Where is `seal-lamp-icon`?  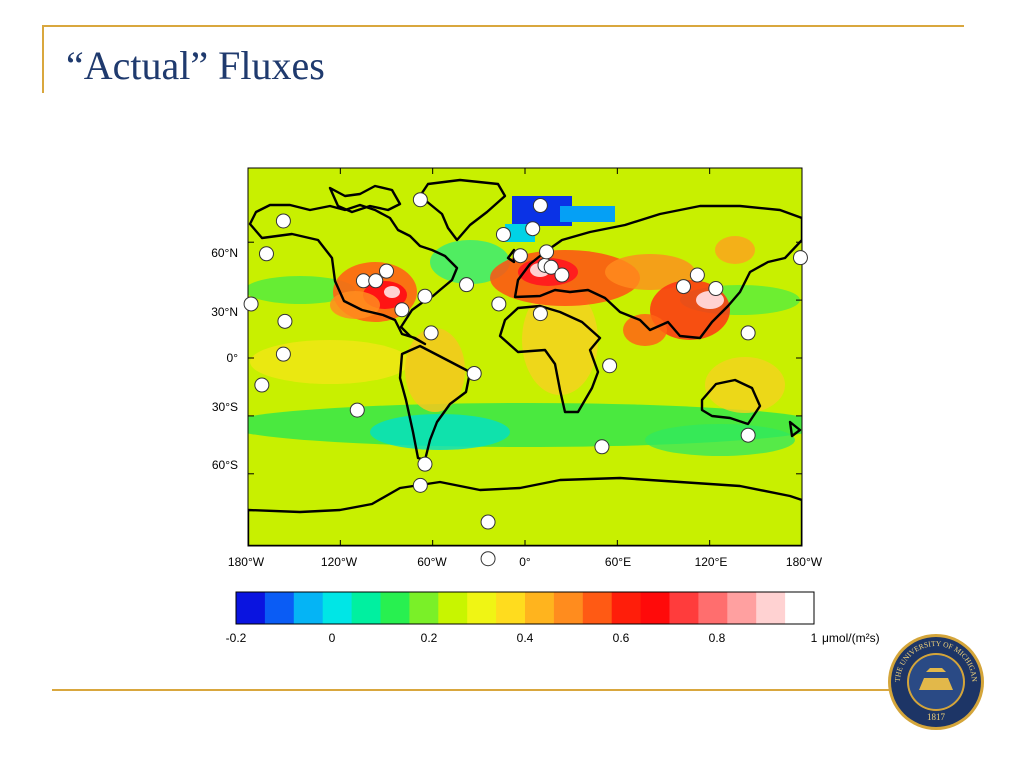
seal-lamp-icon is located at coordinates (936, 684).